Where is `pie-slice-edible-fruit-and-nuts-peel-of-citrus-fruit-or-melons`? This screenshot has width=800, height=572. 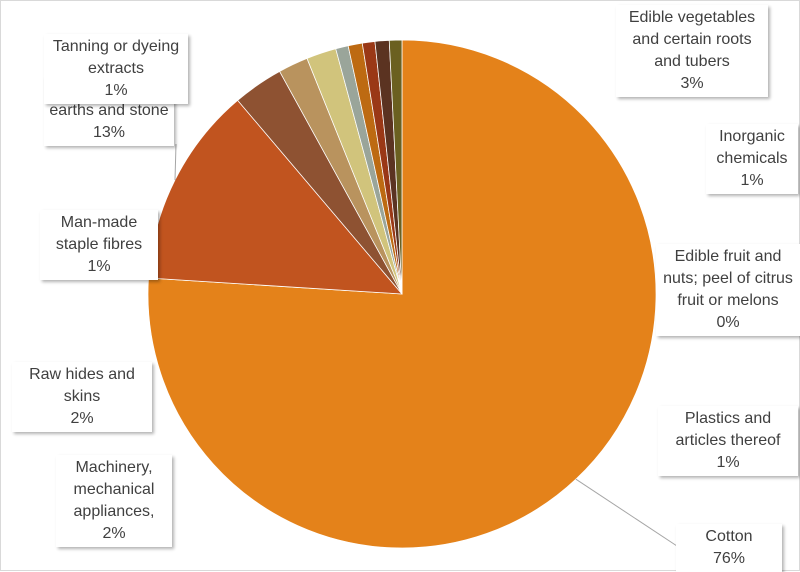 pie-slice-edible-fruit-and-nuts-peel-of-citrus-fruit-or-melons is located at coordinates (395, 167).